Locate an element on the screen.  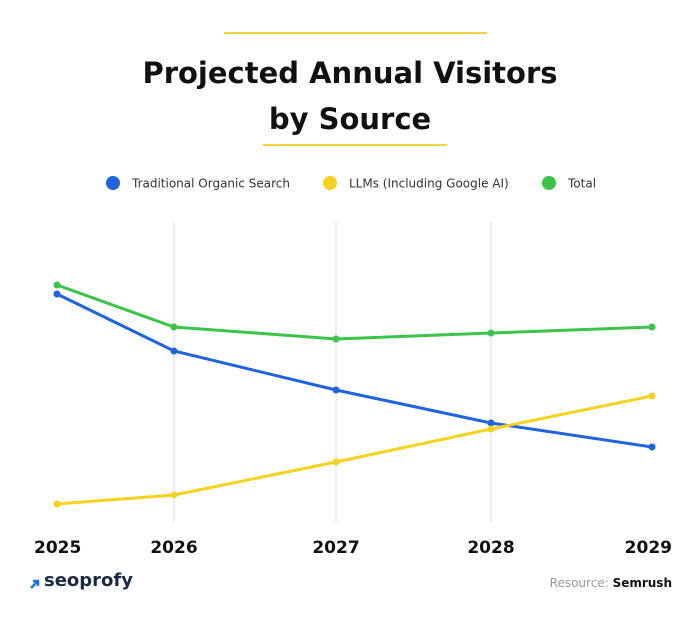
brand: seoprofy is located at coordinates (81, 580).